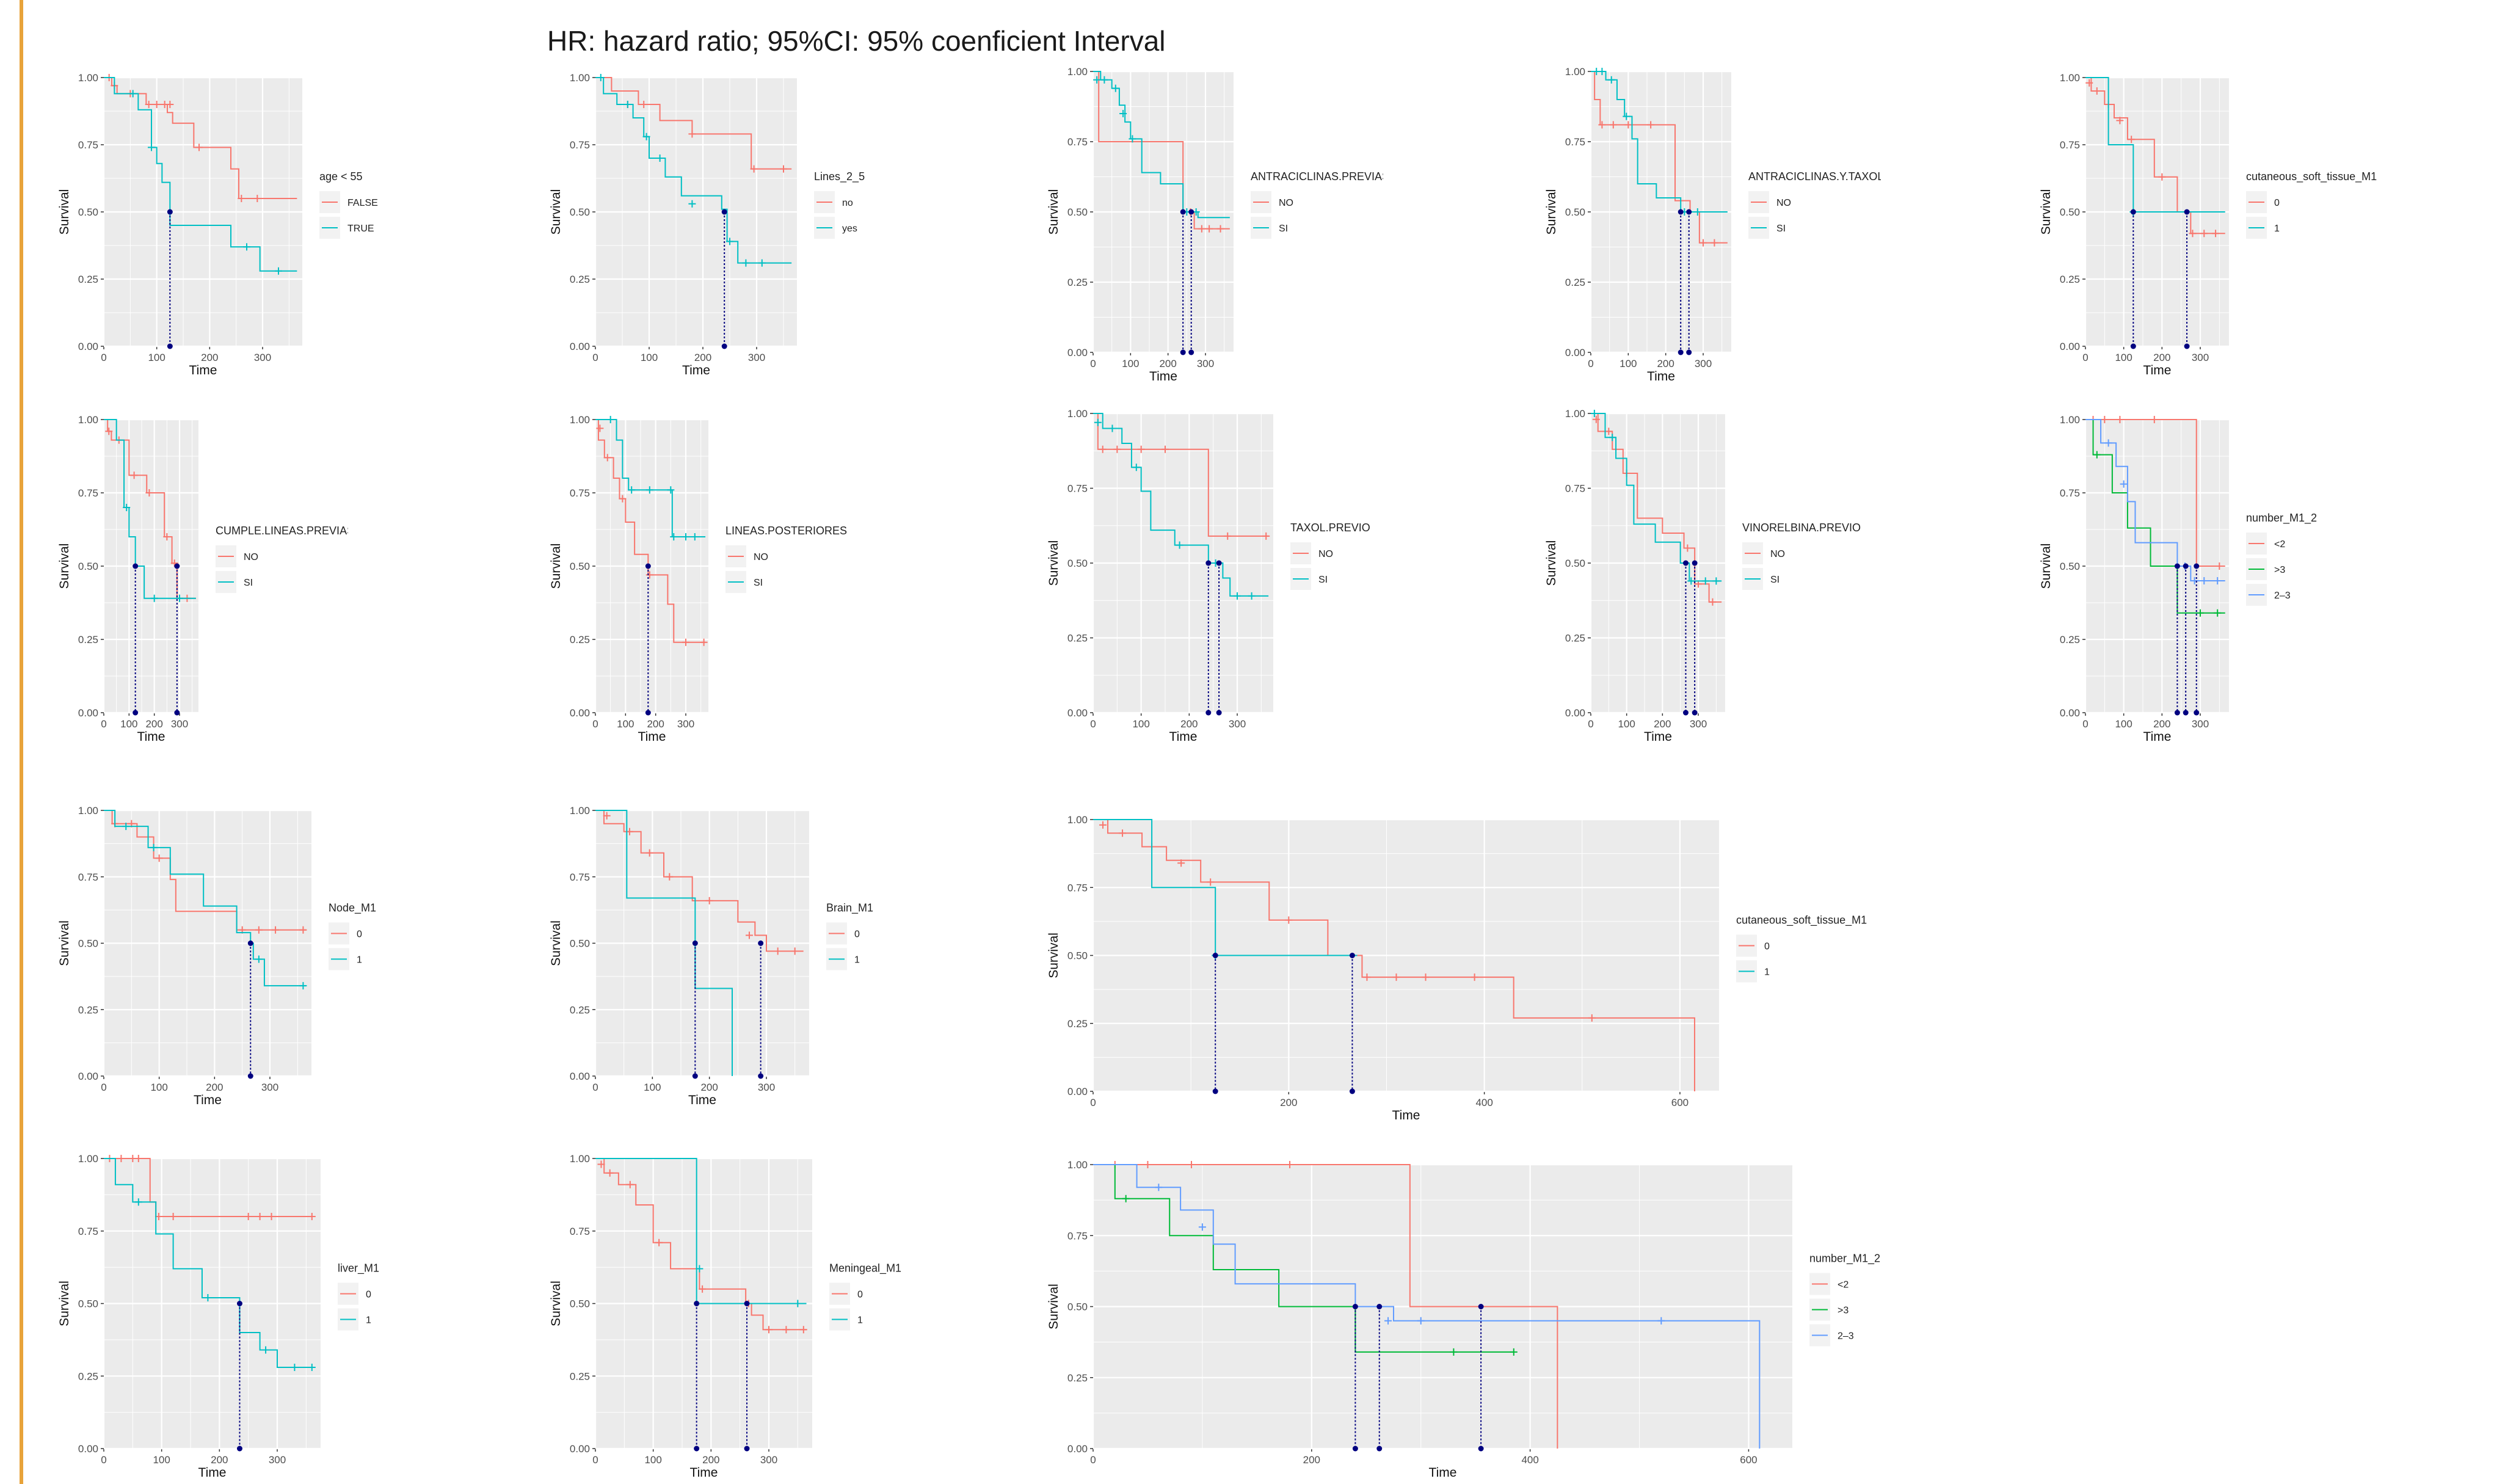 This screenshot has width=2494, height=1484. I want to click on legend-label: SI, so click(1283, 229).